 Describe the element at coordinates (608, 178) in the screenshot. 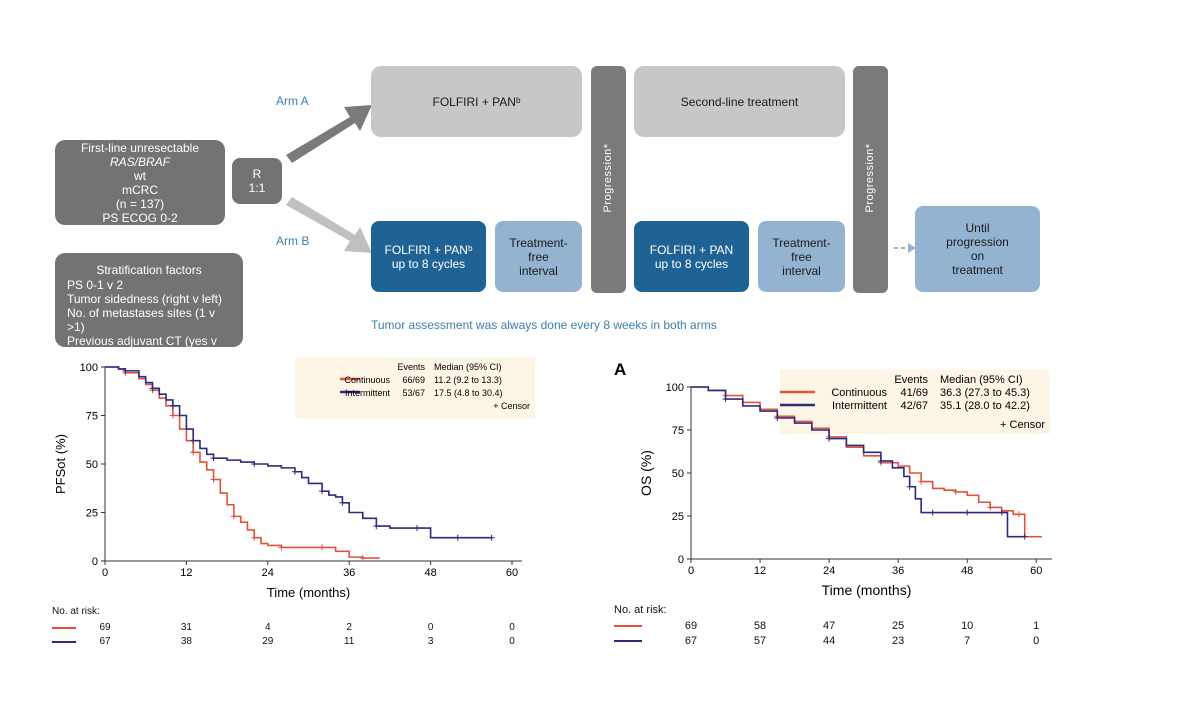

I see `progression-label-1: Progression*` at that location.